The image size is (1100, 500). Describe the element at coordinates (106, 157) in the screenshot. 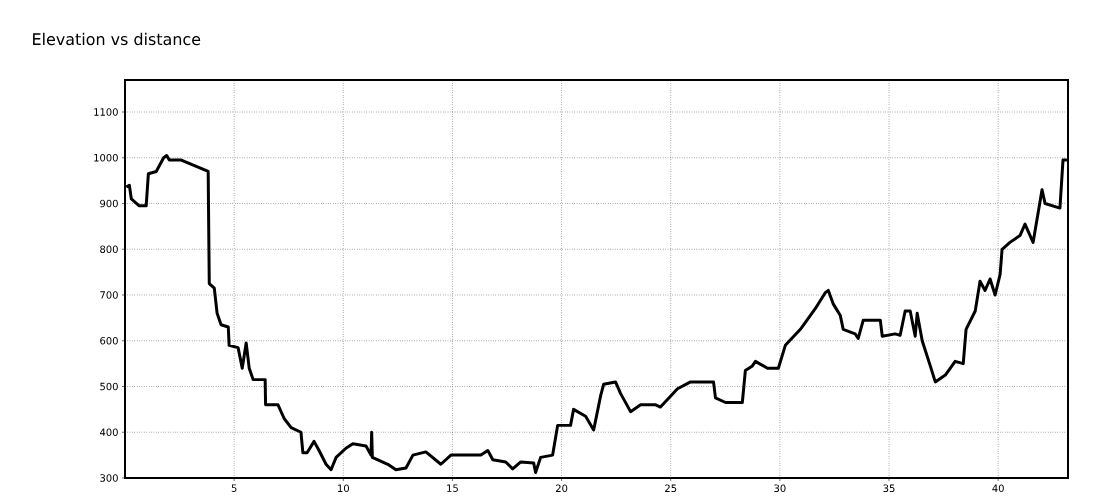

I see `y-tick-label: 1000` at that location.